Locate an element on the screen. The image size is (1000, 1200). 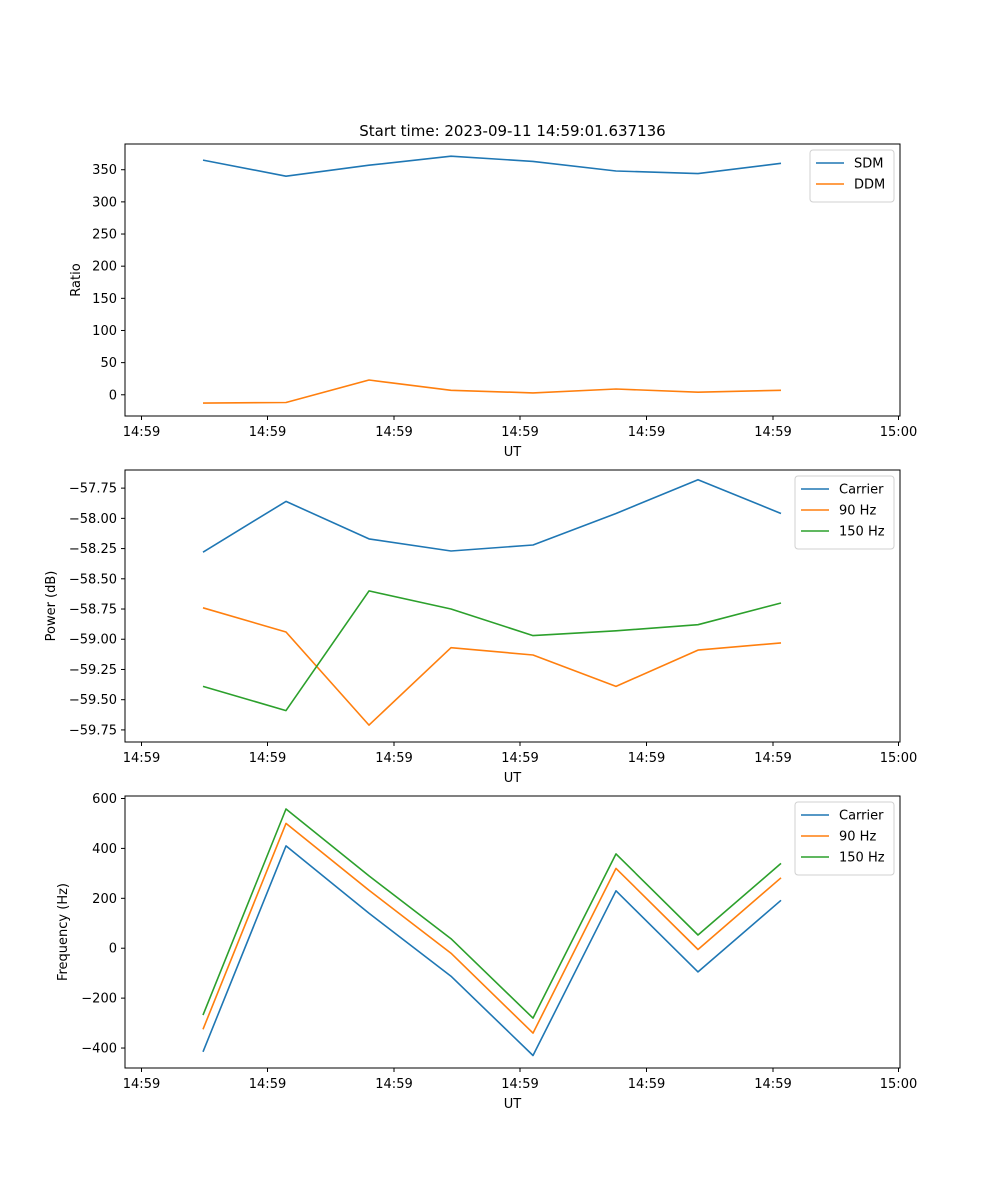
y-tick-label: 300 is located at coordinates (104, 202).